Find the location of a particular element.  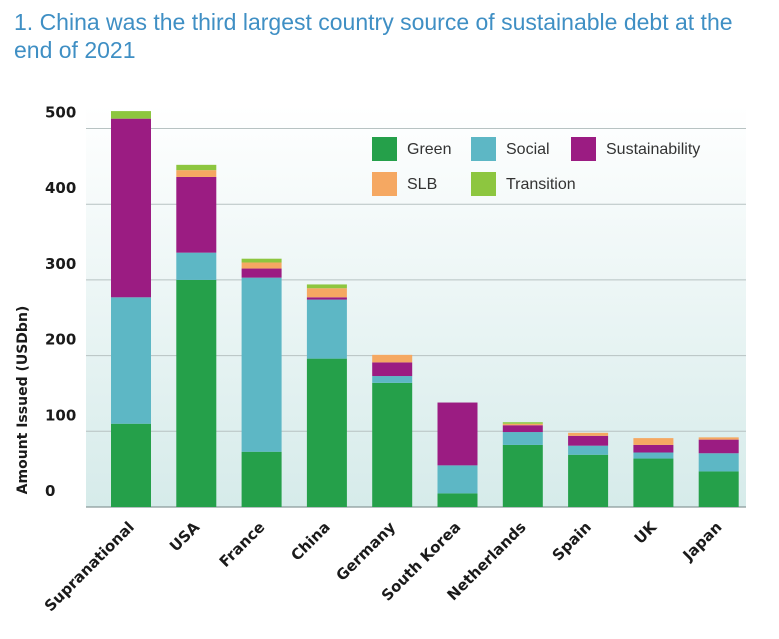

legend-swatch-sustainability is located at coordinates (583, 149).